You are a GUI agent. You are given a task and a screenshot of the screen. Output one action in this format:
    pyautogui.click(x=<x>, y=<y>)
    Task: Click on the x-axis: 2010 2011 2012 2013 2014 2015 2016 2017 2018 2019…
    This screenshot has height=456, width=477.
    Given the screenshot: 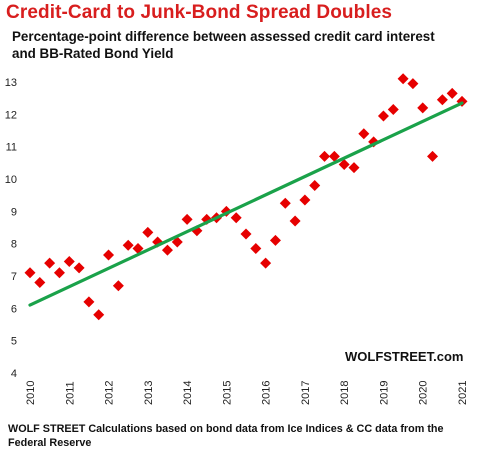 What is the action you would take?
    pyautogui.click(x=247, y=393)
    